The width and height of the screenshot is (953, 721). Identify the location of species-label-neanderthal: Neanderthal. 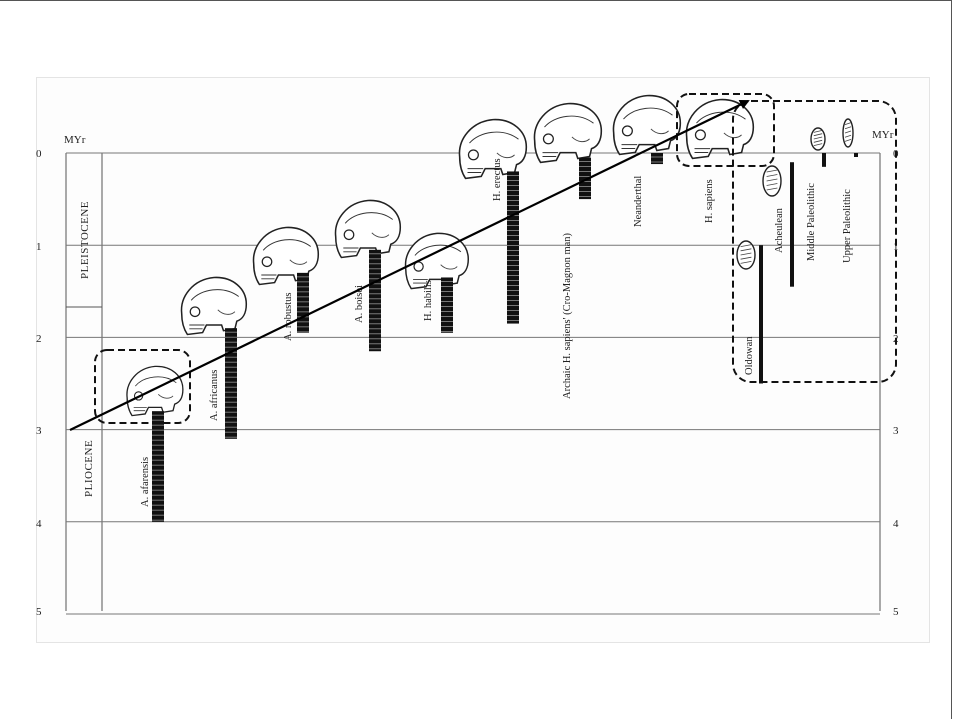
(638, 201).